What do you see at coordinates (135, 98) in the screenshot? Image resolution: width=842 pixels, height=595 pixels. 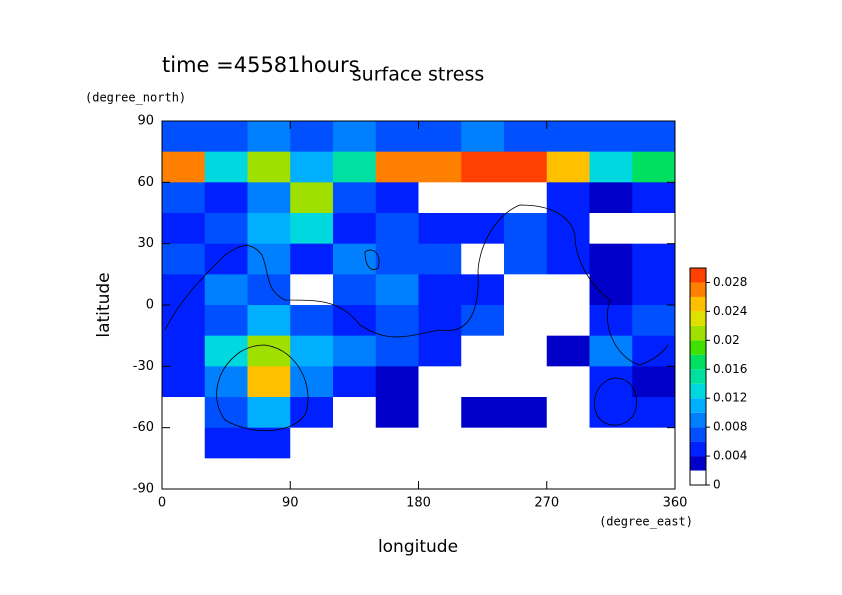 I see `y-unit: (degree_north)` at bounding box center [135, 98].